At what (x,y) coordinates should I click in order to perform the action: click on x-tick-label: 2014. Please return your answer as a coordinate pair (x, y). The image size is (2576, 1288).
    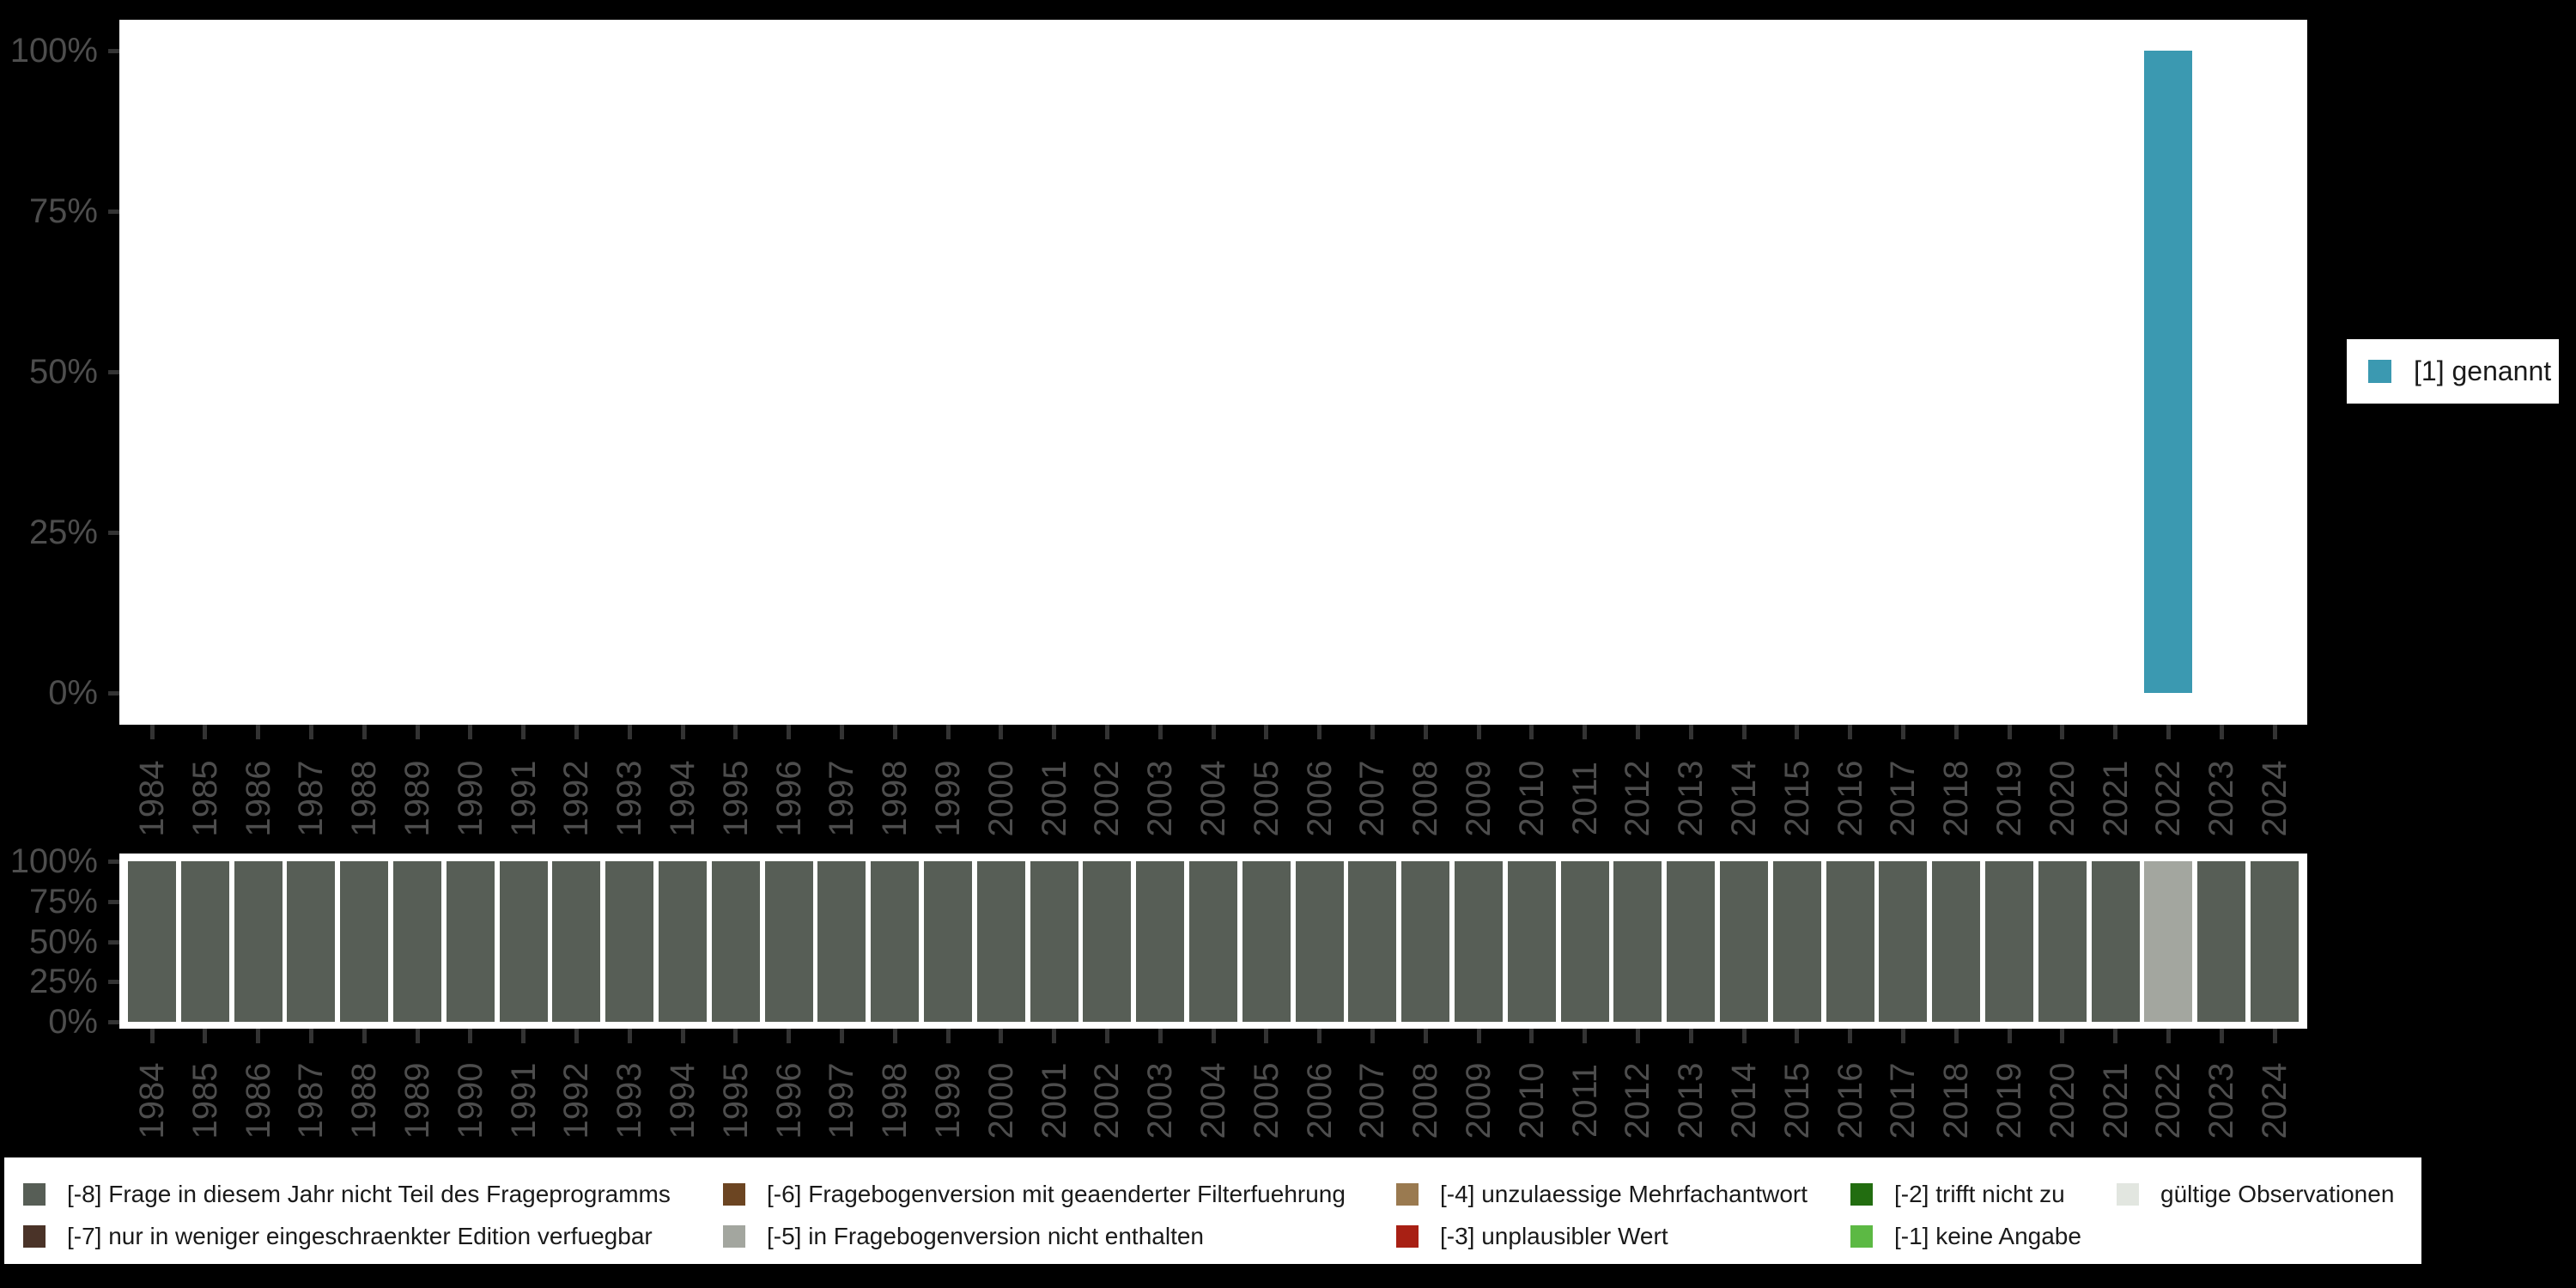
    Looking at the image, I should click on (1744, 1100).